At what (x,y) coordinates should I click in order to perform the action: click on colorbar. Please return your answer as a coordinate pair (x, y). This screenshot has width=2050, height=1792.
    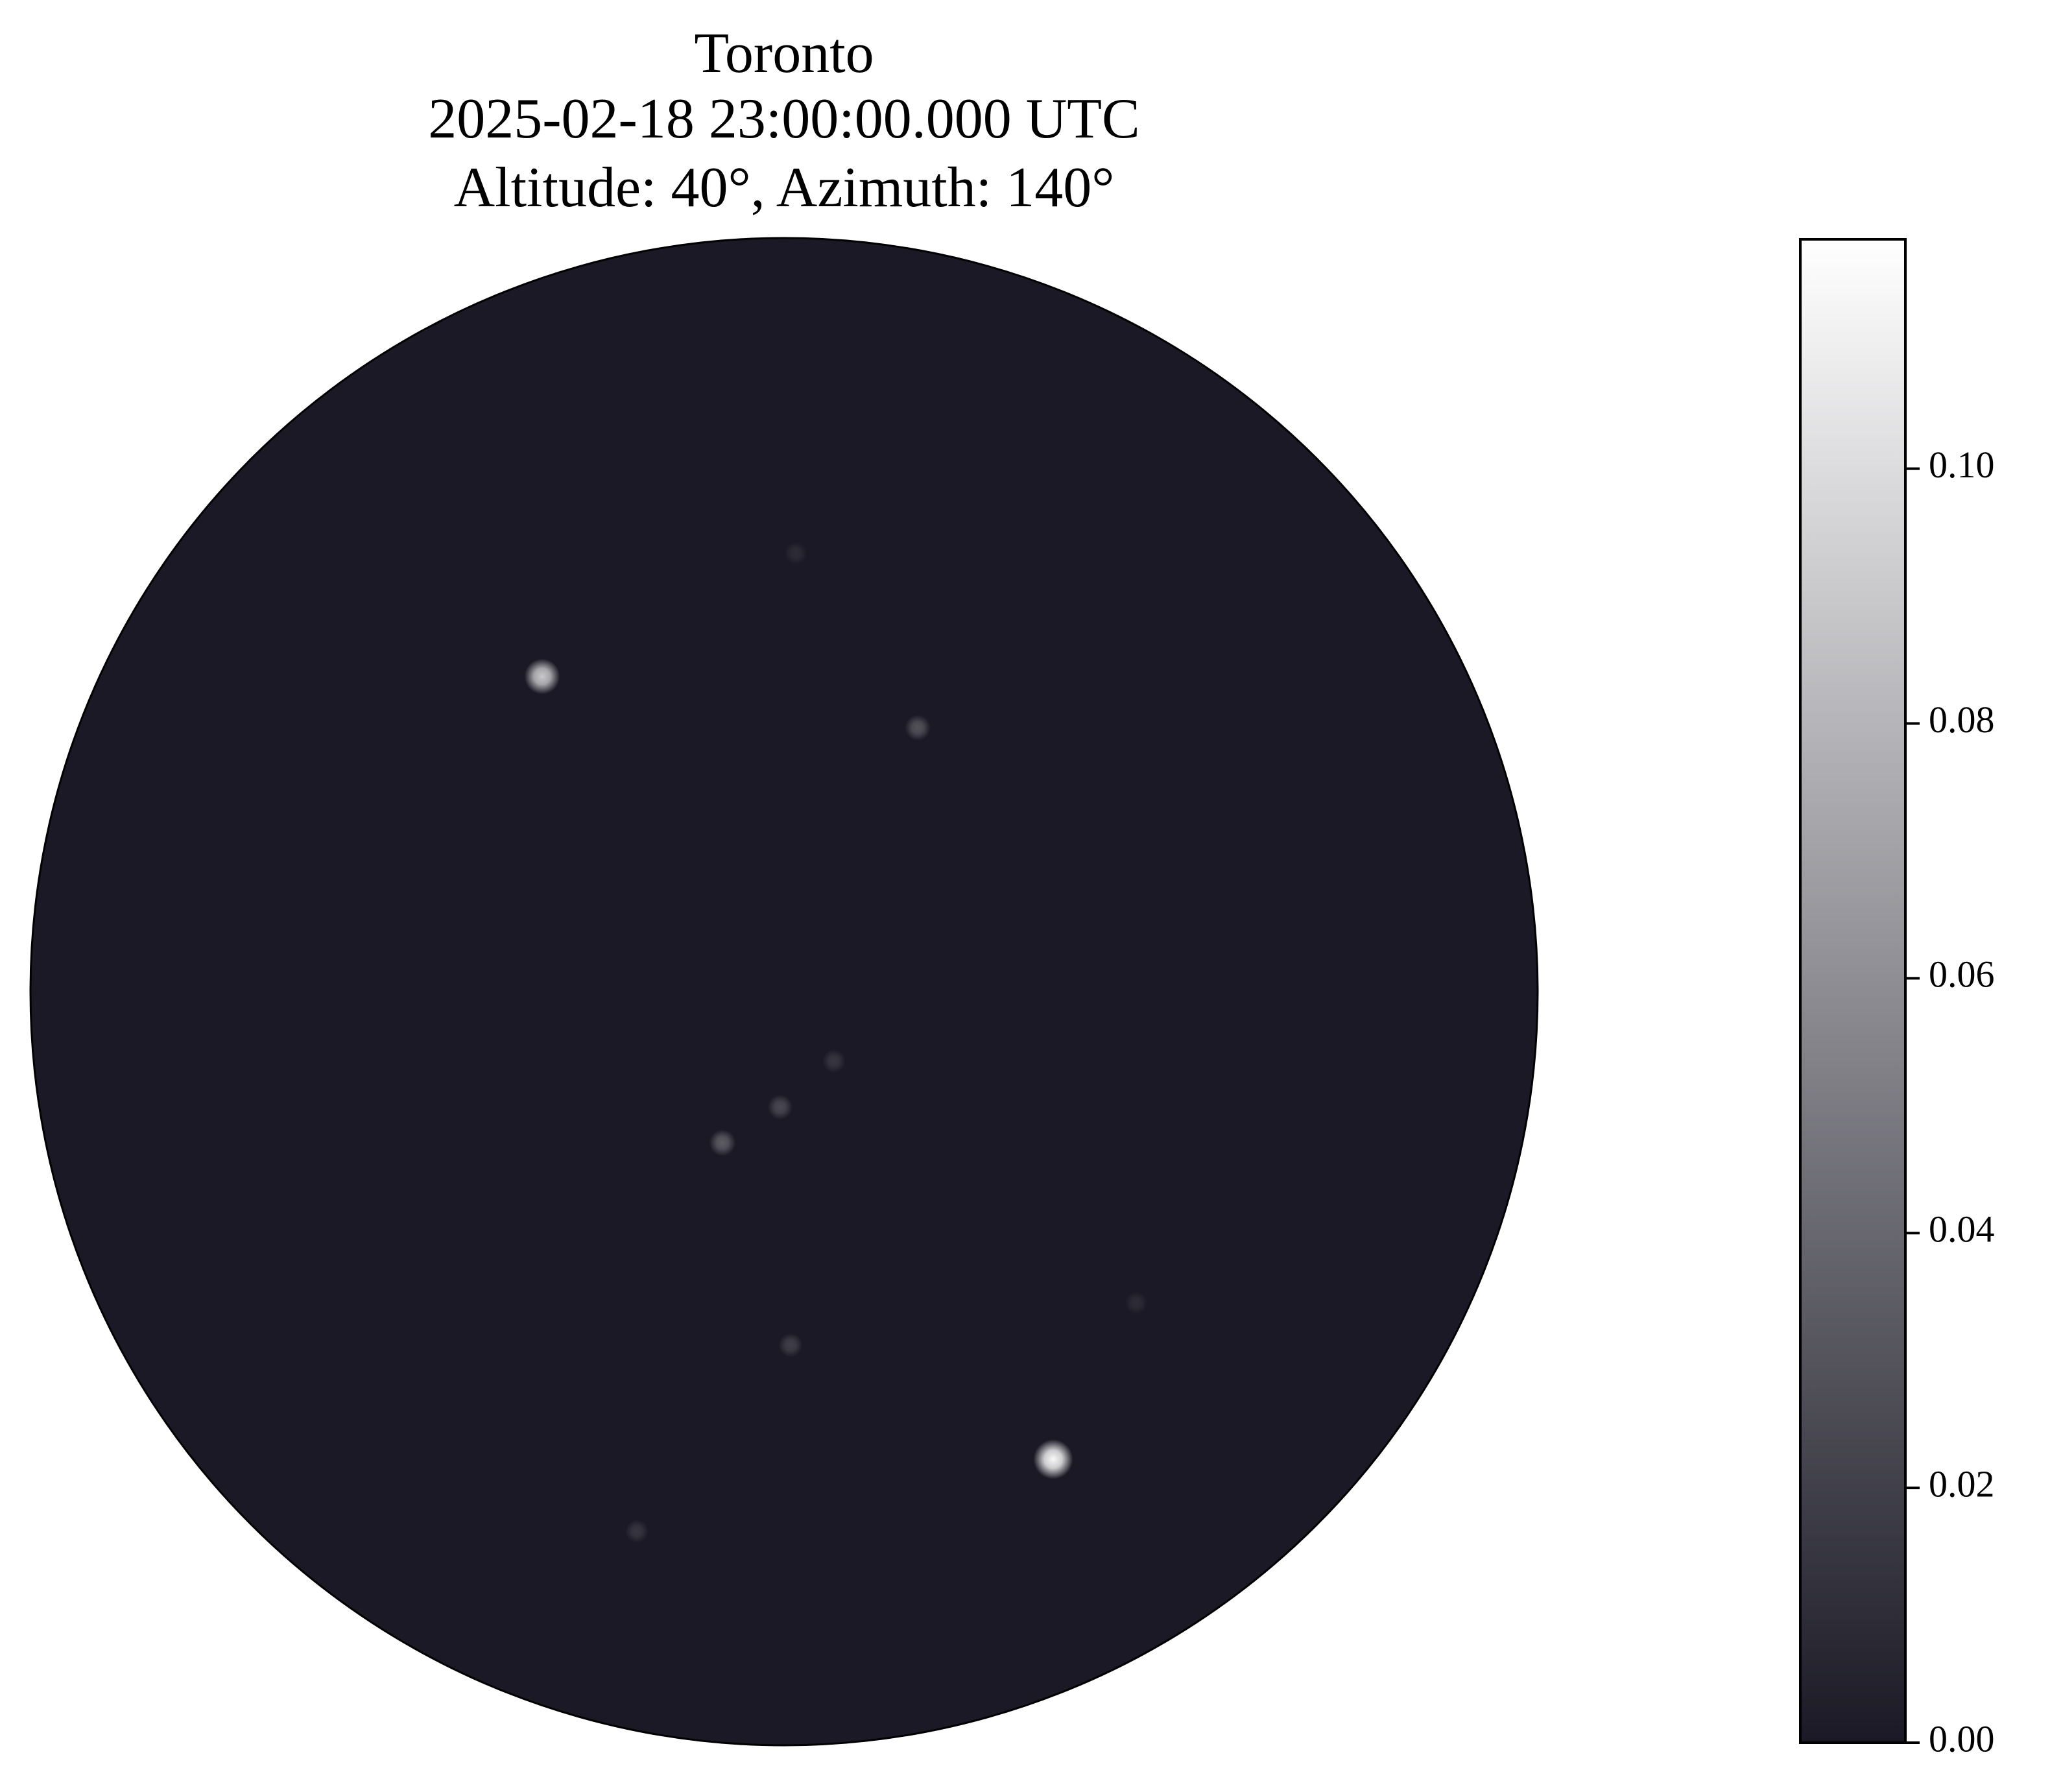
    Looking at the image, I should click on (1853, 991).